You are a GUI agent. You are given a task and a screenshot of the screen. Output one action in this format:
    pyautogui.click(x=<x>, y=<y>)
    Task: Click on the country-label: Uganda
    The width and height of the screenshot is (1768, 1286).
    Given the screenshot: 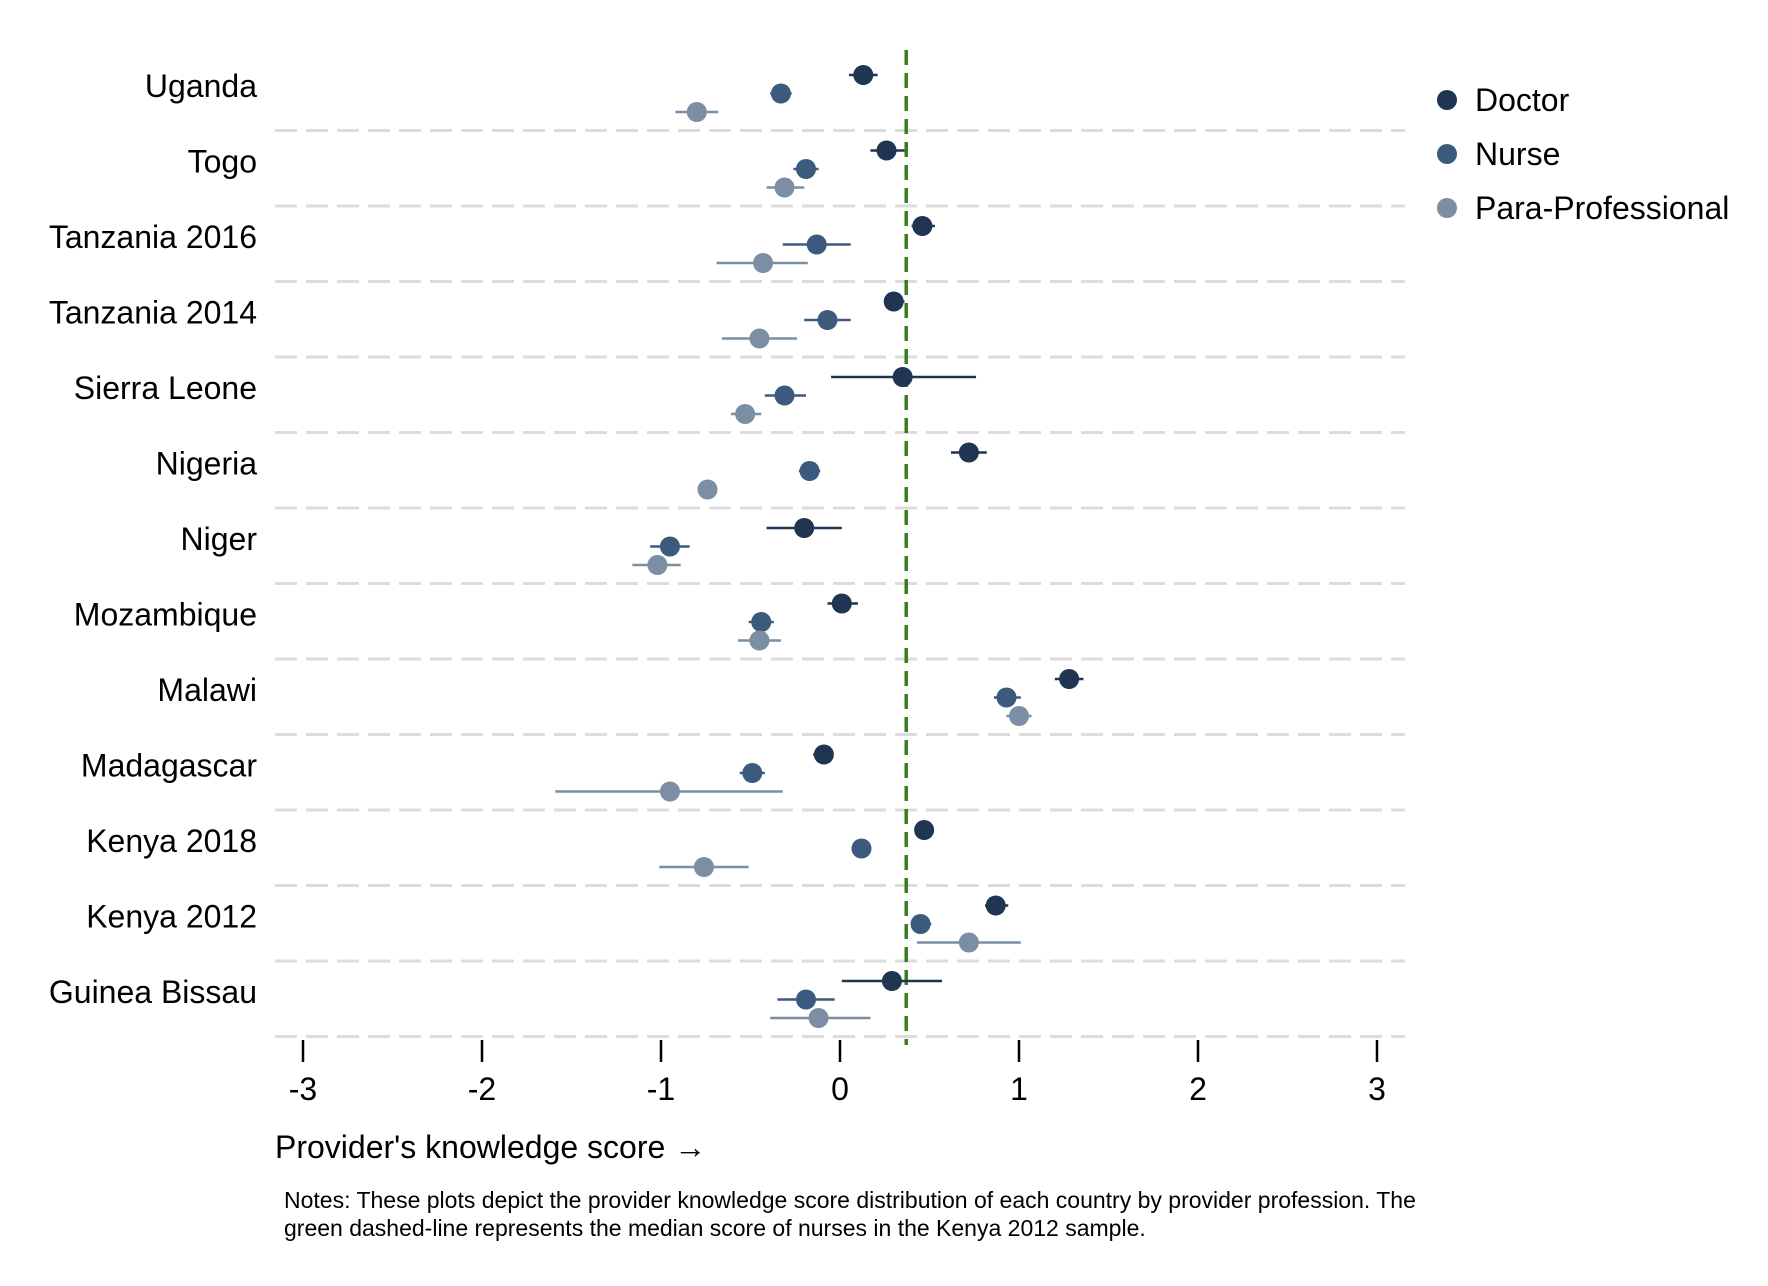 What is the action you would take?
    pyautogui.click(x=201, y=86)
    